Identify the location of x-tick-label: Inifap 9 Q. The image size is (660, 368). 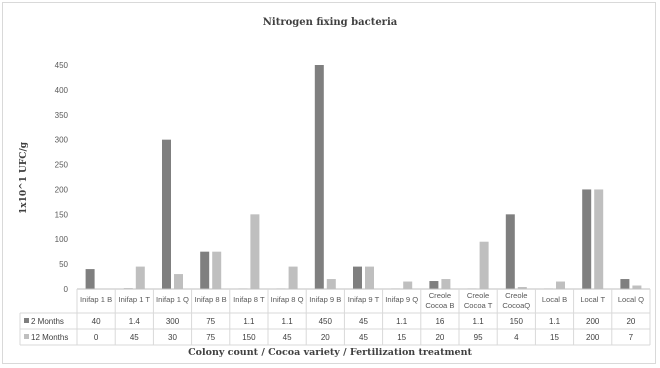
(401, 299).